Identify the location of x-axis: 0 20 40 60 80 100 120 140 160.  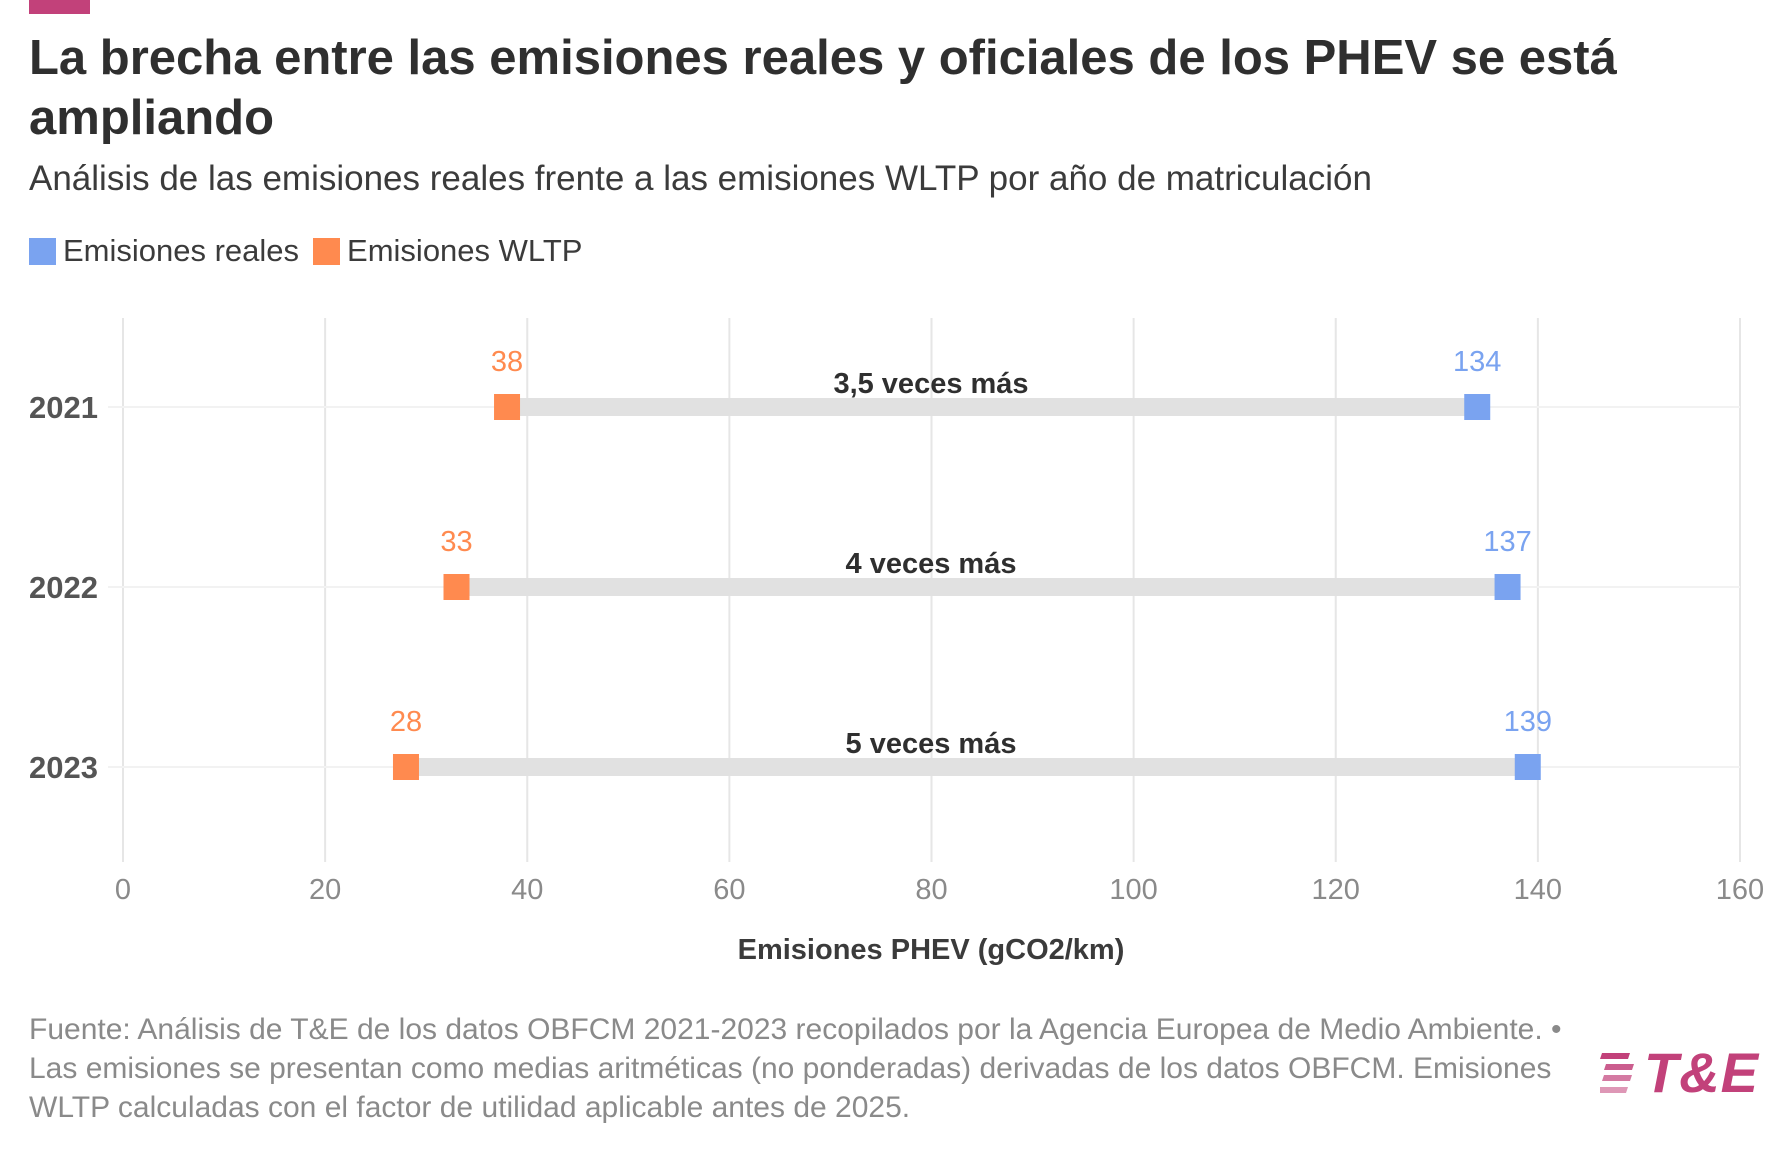
(939, 890).